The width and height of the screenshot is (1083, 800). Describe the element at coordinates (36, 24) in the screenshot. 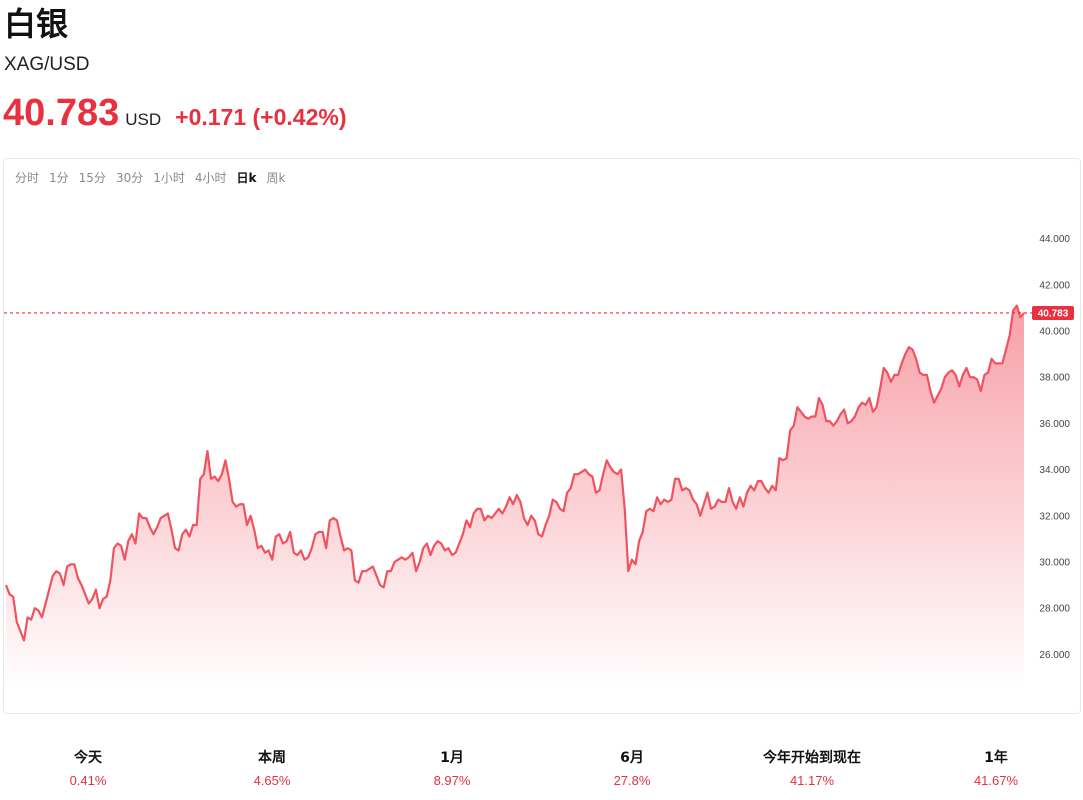

I see `page-title: 白银` at that location.